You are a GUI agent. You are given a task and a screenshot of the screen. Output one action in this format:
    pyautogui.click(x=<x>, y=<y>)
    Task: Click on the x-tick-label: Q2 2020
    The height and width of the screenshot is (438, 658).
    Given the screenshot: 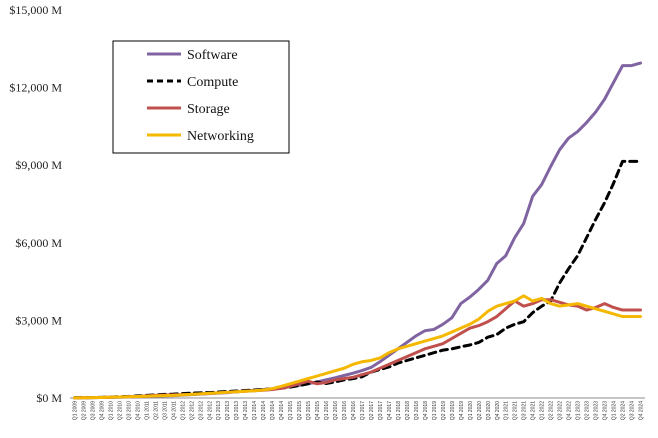 What is the action you would take?
    pyautogui.click(x=480, y=410)
    